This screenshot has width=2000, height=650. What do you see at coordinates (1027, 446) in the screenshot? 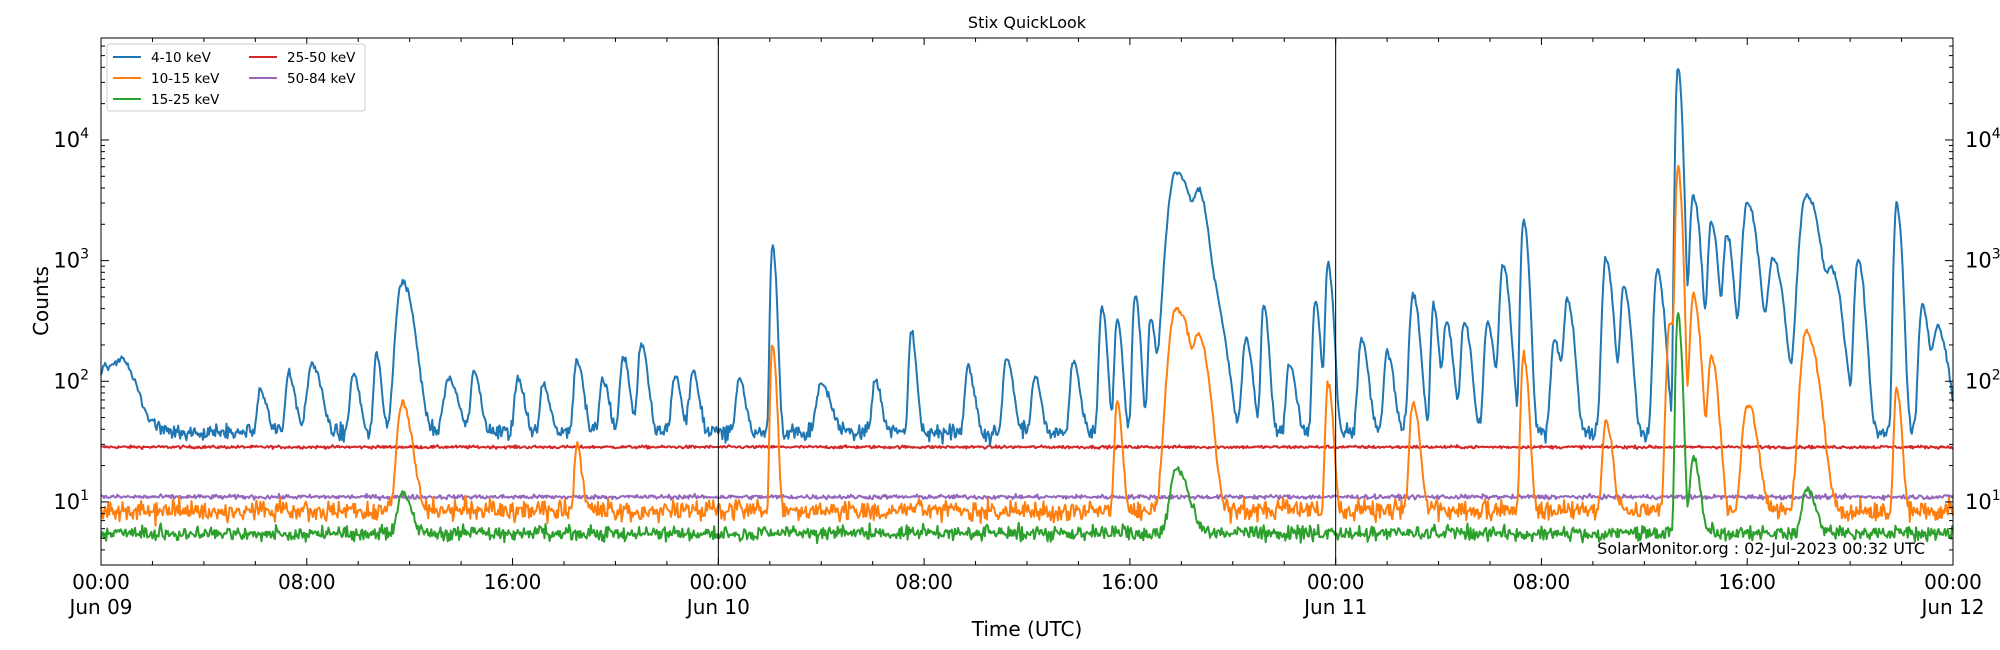
I see `series-line-25-50-keV` at bounding box center [1027, 446].